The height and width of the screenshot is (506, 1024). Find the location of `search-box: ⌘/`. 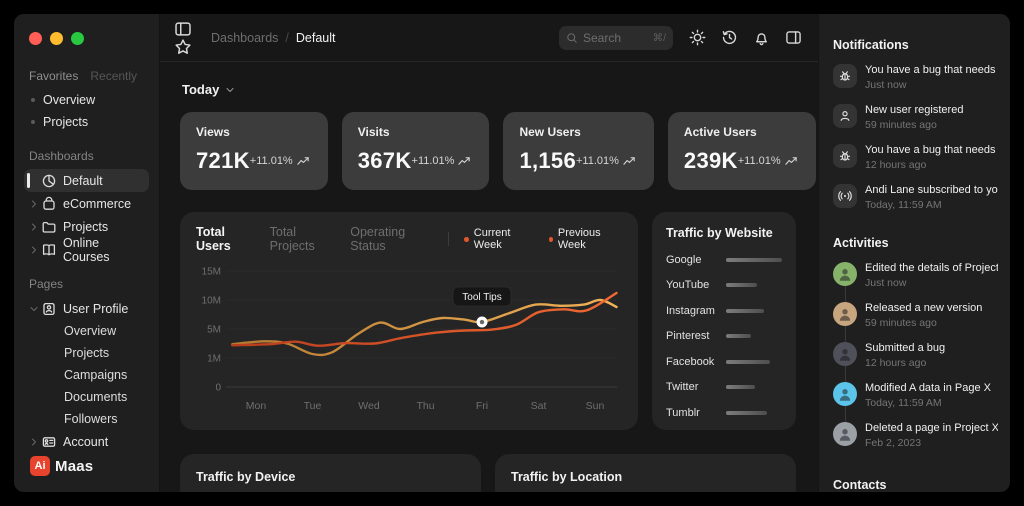

search-box: ⌘/ is located at coordinates (616, 37).